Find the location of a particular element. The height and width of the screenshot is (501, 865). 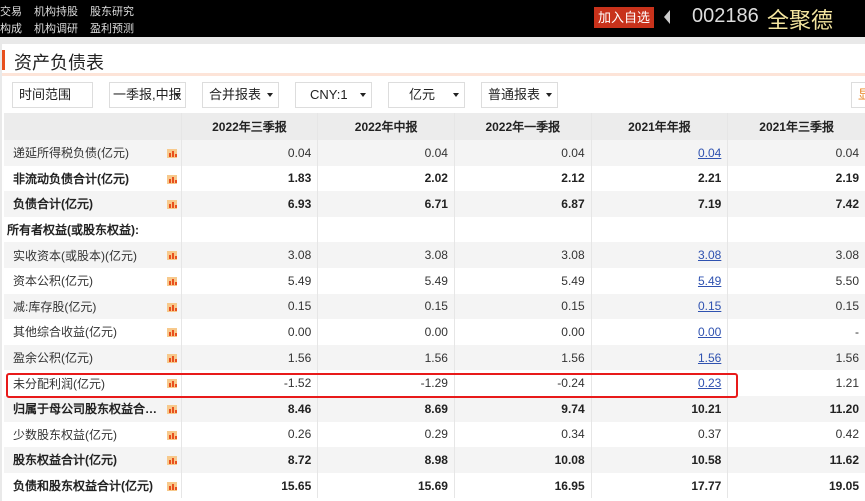

period-select: 一季报,中报 is located at coordinates (147, 95).